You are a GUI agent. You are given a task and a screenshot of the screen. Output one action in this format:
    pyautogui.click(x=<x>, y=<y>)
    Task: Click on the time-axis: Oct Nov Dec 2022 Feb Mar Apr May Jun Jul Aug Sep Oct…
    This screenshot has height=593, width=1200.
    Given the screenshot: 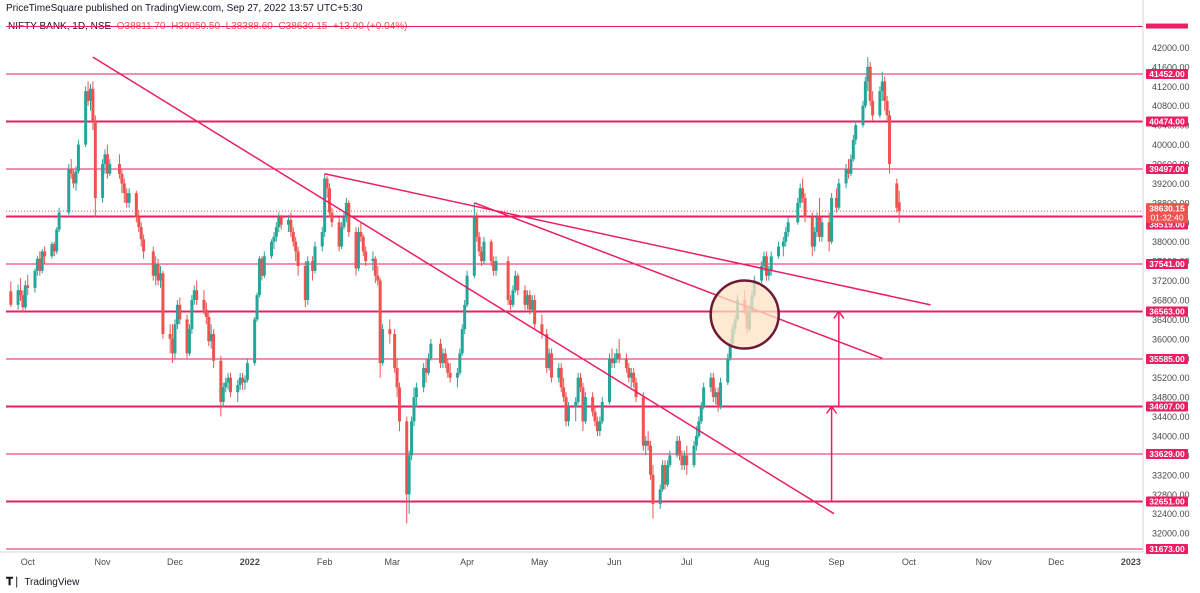 What is the action you would take?
    pyautogui.click(x=581, y=562)
    